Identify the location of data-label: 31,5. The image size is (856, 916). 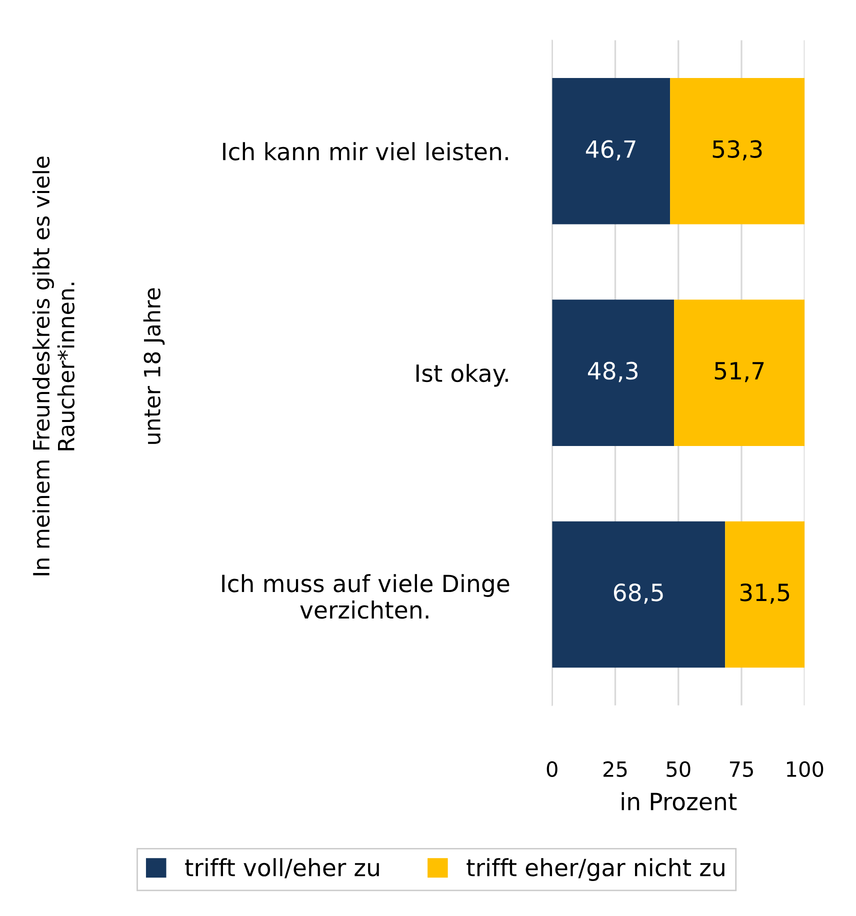
(765, 593).